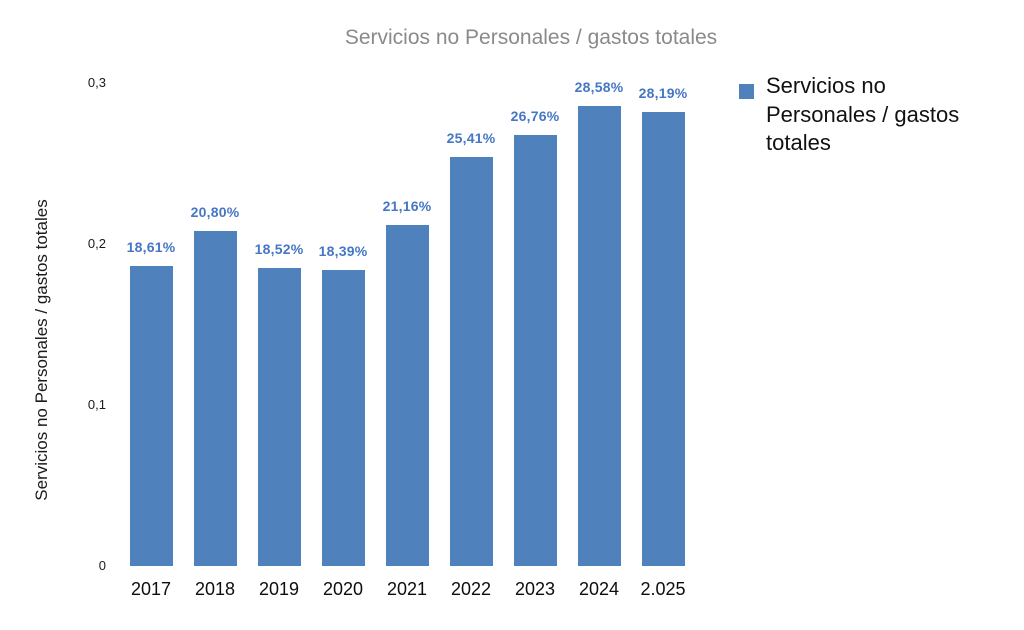 The height and width of the screenshot is (630, 1024). Describe the element at coordinates (663, 589) in the screenshot. I see `x-axis-tick-label: 2.025` at that location.